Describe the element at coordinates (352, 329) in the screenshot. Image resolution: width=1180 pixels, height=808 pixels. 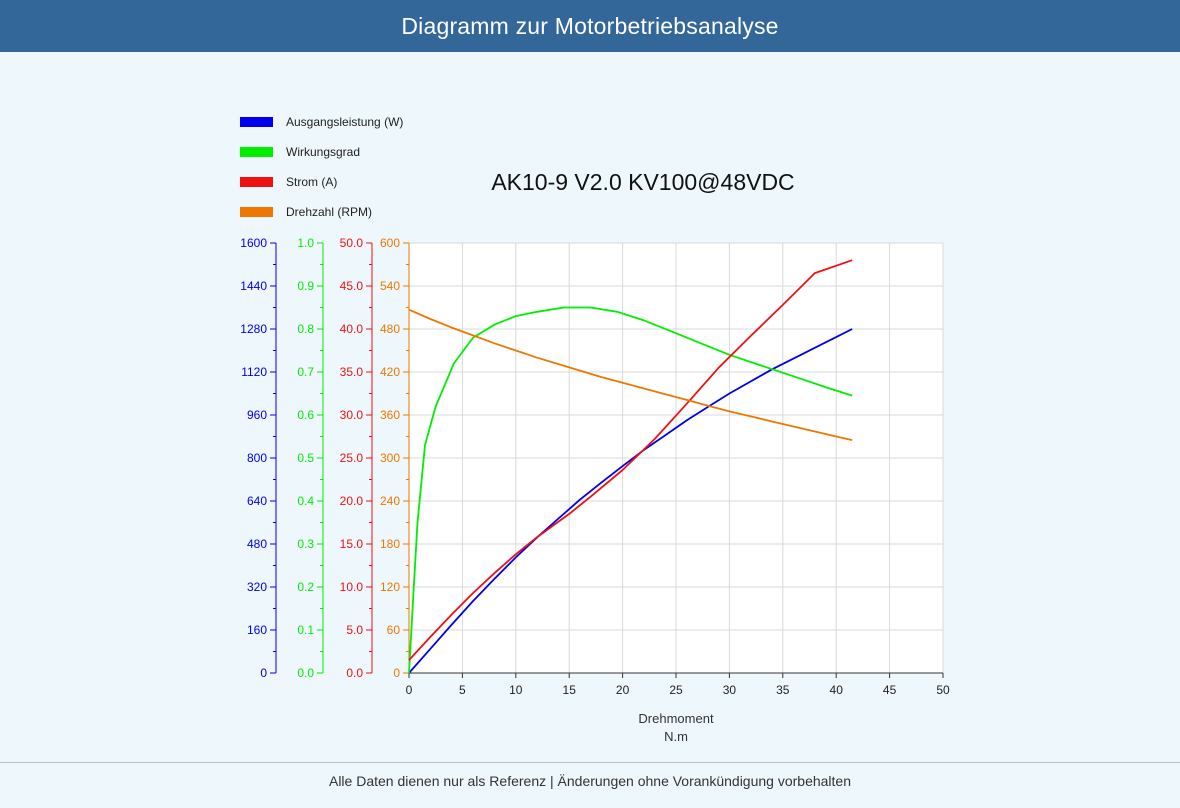
I see `current-tick-label: 40.0` at that location.